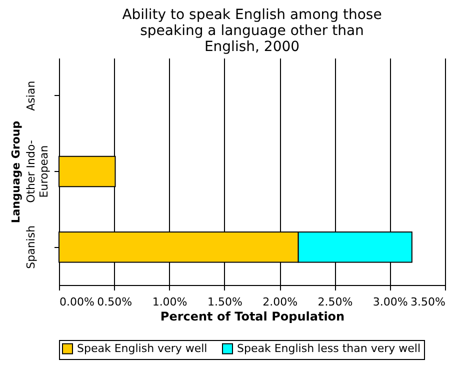 The image size is (458, 366). What do you see at coordinates (252, 317) in the screenshot?
I see `x-axis-title: Percent of Total Population` at bounding box center [252, 317].